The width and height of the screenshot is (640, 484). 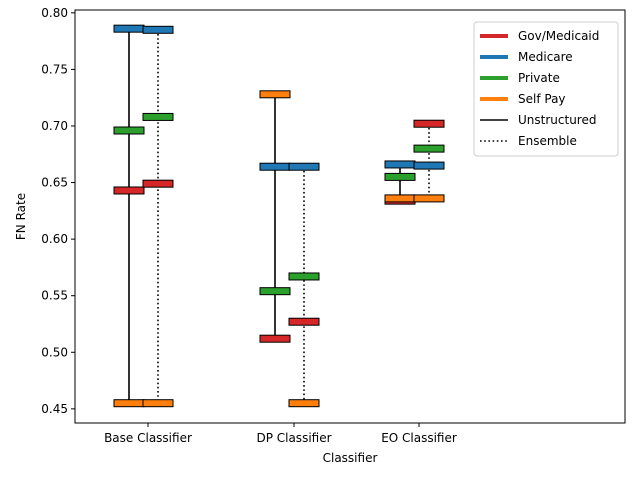 I want to click on legend-label-ensemble: Ensemble, so click(x=547, y=141).